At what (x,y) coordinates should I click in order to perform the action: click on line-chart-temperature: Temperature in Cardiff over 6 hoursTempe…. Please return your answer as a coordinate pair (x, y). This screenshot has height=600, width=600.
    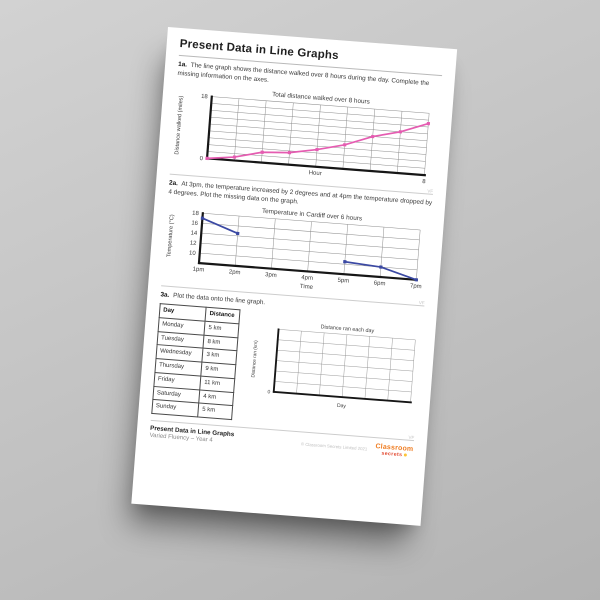
    Looking at the image, I should click on (294, 249).